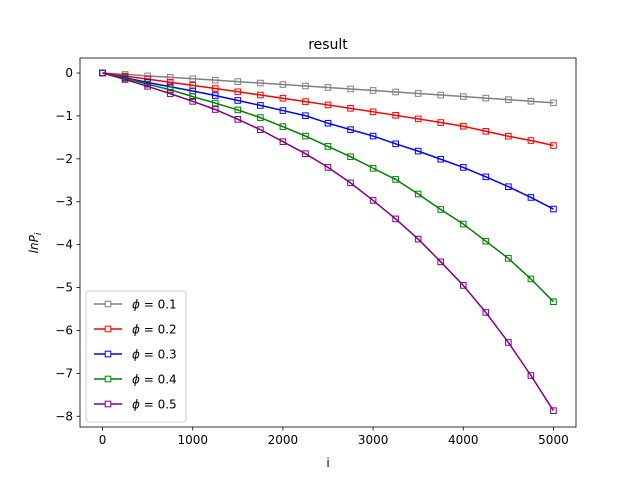  I want to click on legend: ϕ = 0.1ϕ = 0.2ϕ = 0.3ϕ = 0.4ϕ = 0.5, so click(136, 356).